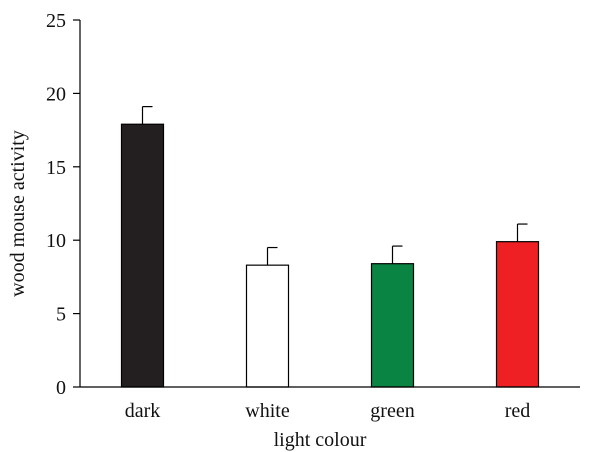 This screenshot has width=600, height=452. I want to click on y-tick-label: 25, so click(56, 21).